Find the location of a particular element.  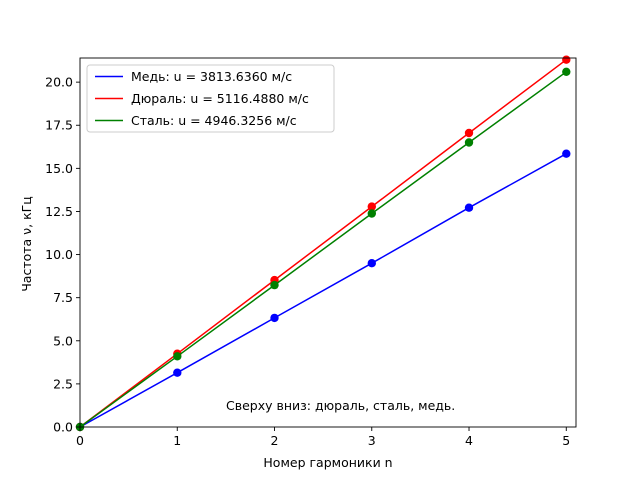

x-tick-label: 4 is located at coordinates (469, 440).